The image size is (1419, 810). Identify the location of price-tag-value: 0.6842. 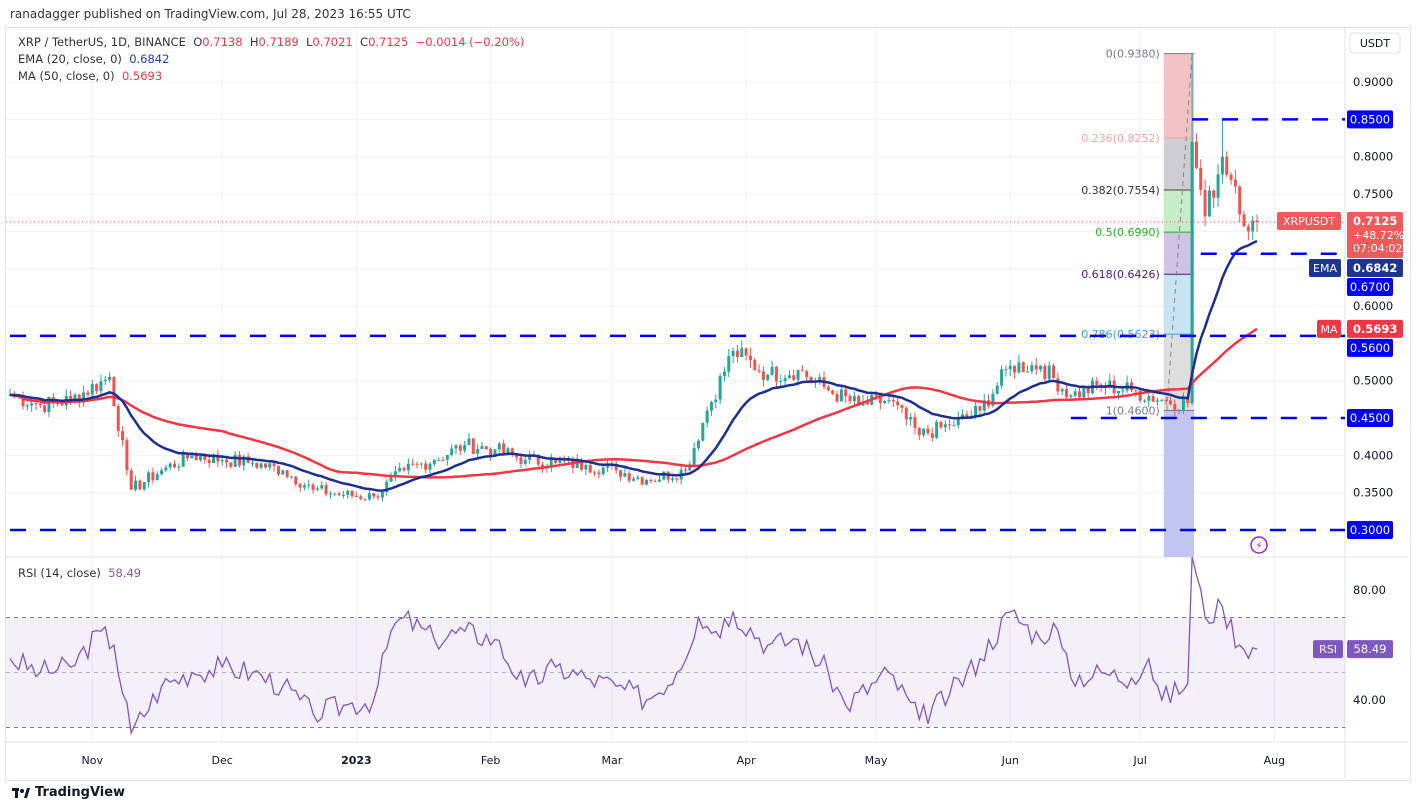
(1375, 268).